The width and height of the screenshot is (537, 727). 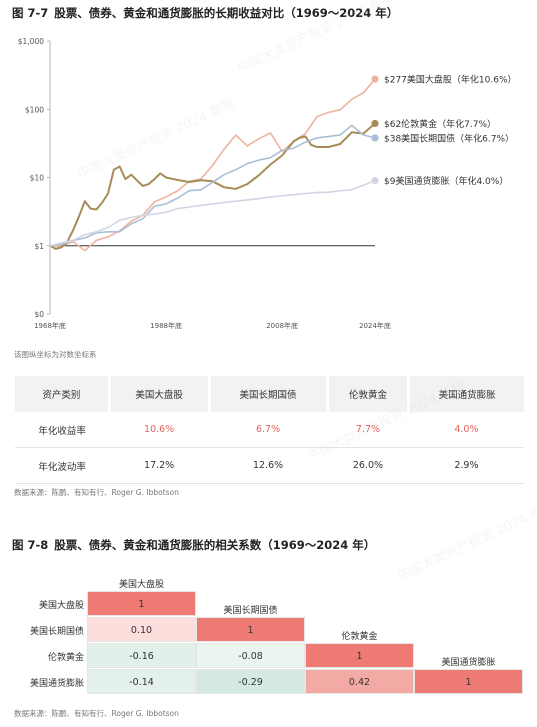 I want to click on matrix-column-label: 美国大盘股, so click(x=141, y=585).